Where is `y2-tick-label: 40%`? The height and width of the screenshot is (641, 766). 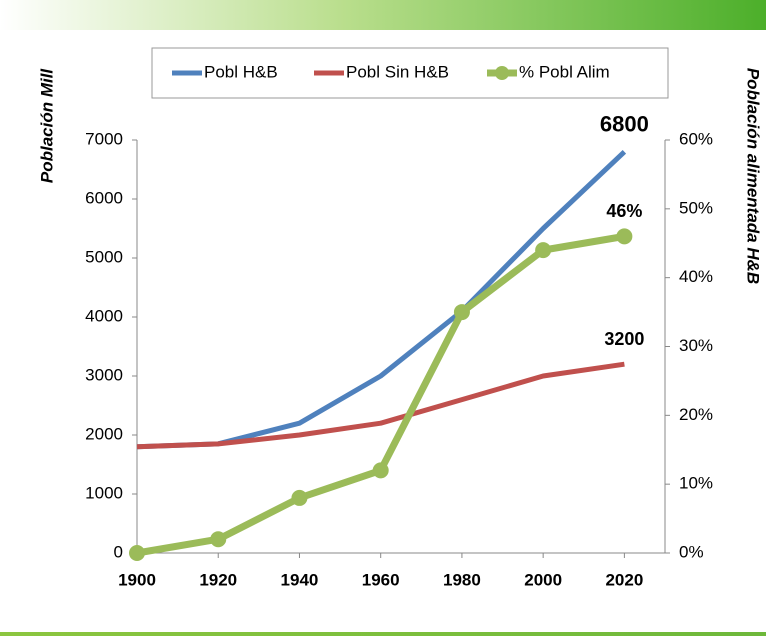 y2-tick-label: 40% is located at coordinates (696, 276).